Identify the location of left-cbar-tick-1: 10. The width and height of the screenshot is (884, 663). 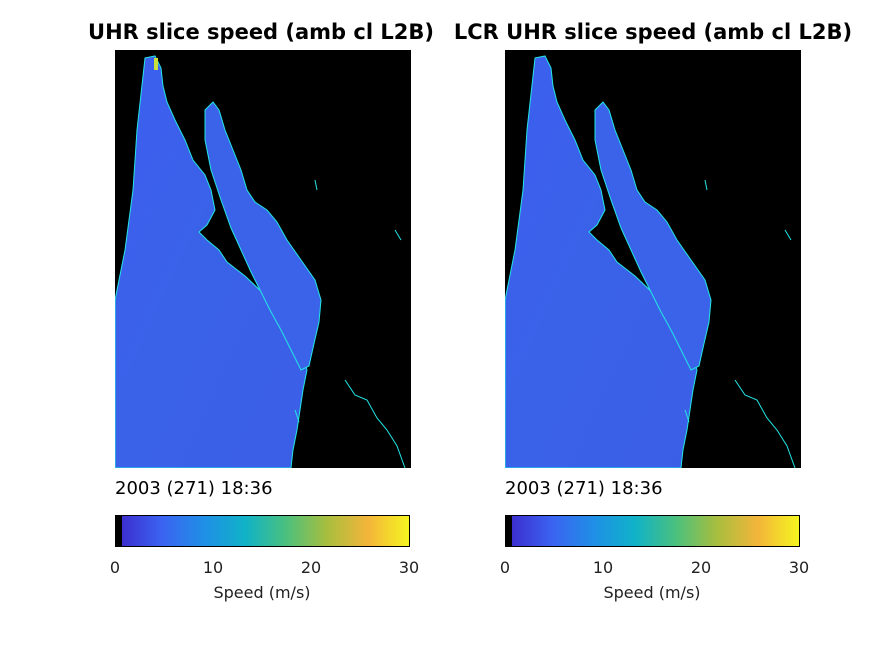
(213, 567).